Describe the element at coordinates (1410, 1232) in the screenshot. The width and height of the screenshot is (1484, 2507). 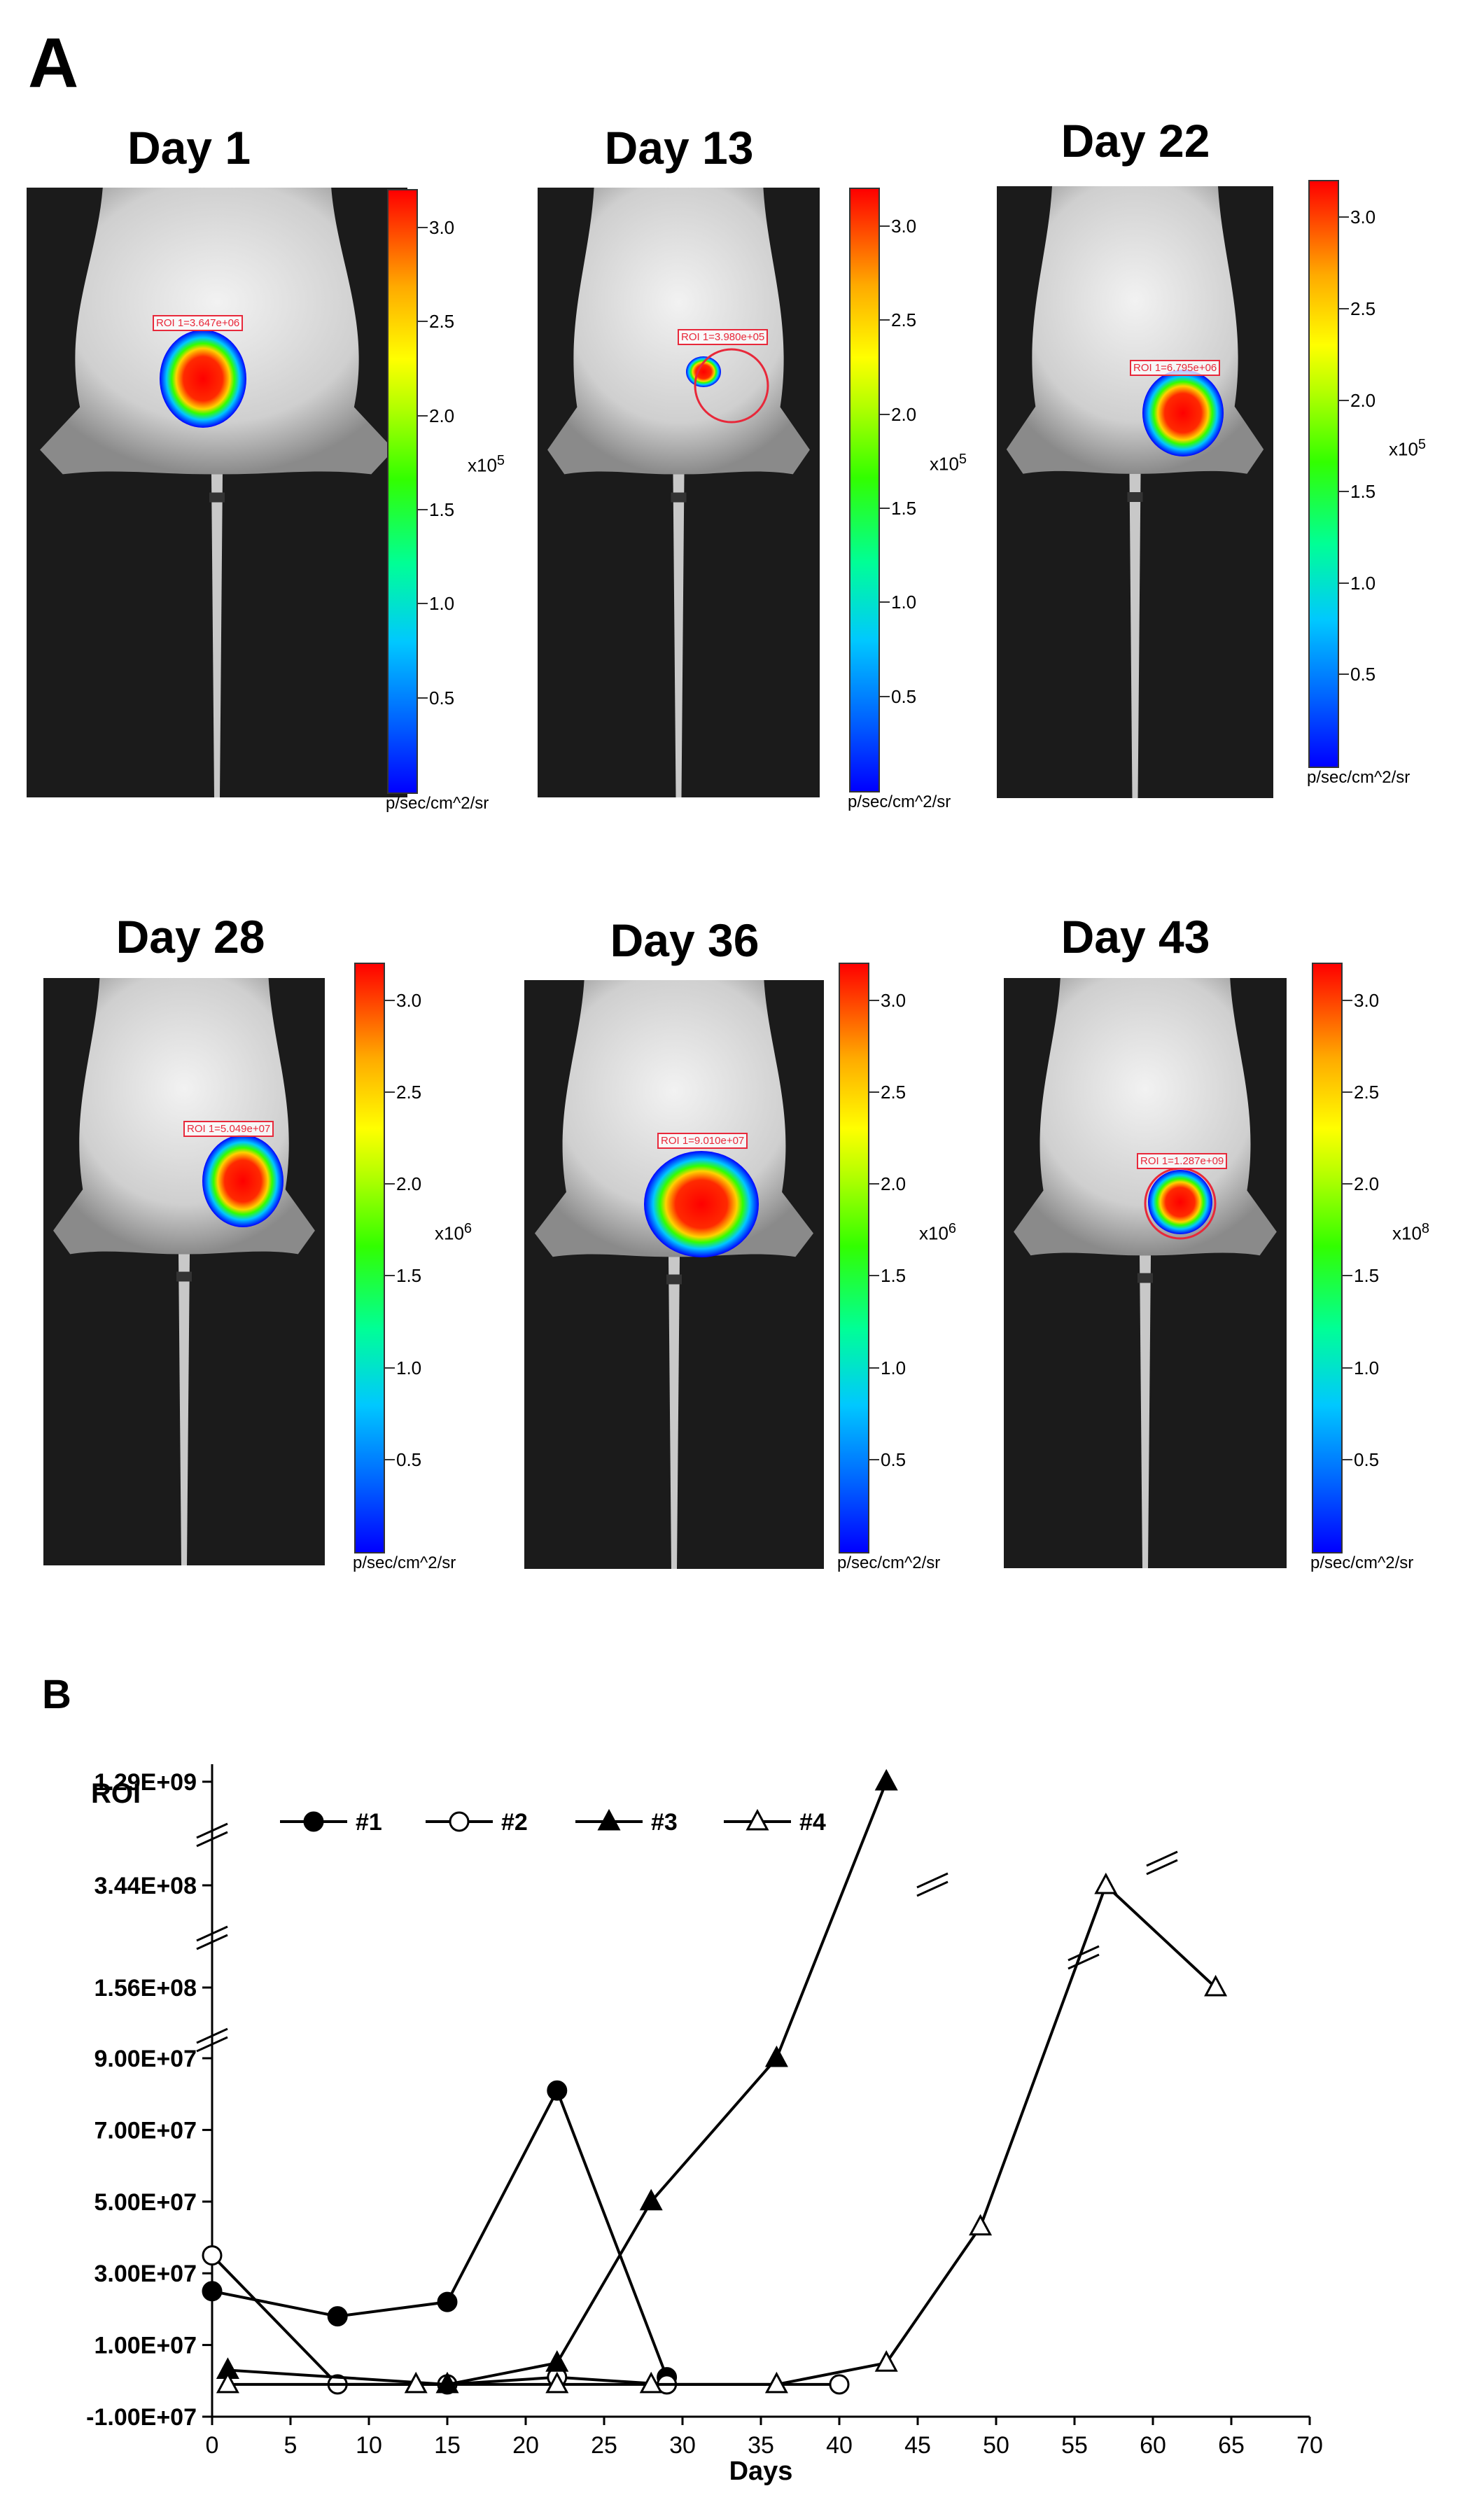
I see `color-scale-multiplier: x108` at that location.